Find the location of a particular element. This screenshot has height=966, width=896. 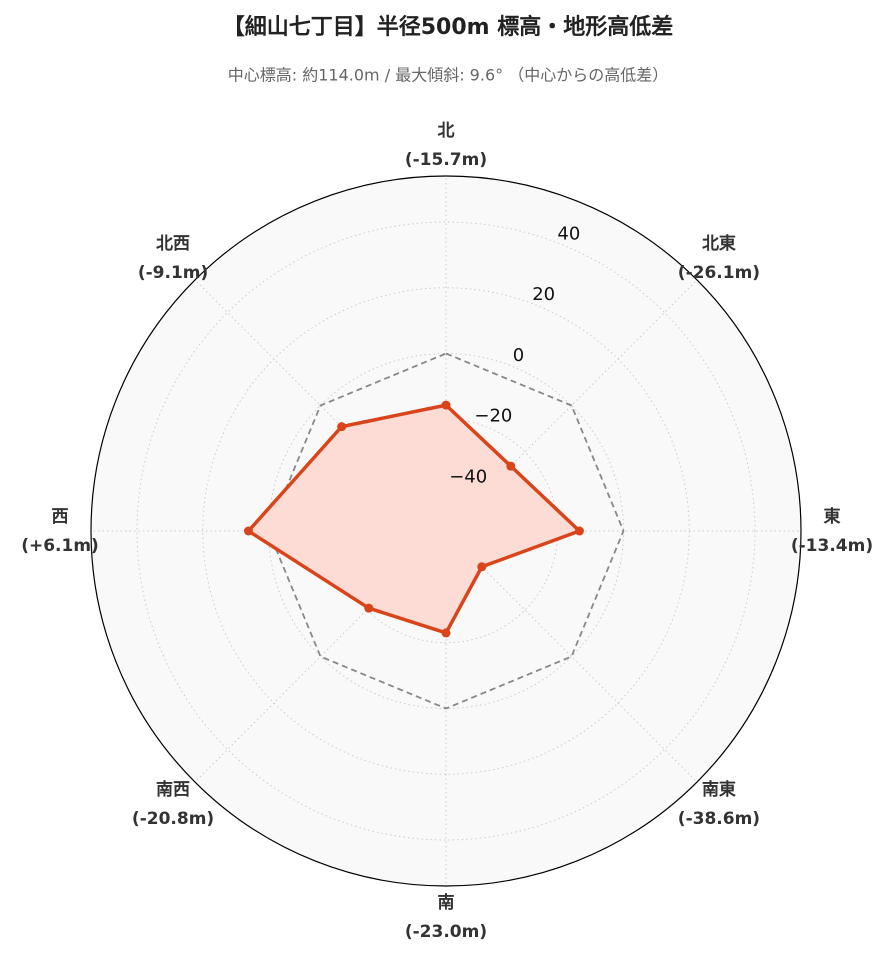

category-label: 北 is located at coordinates (446, 131).